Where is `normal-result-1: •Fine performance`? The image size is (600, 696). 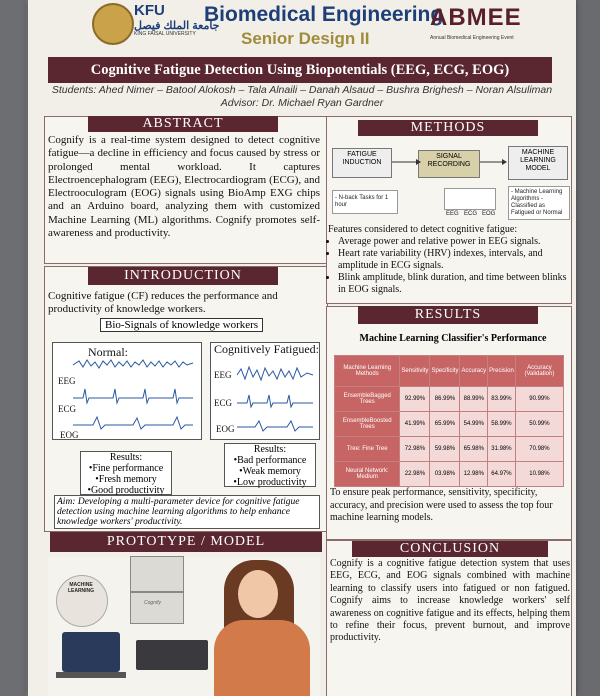
normal-result-1: •Fine performance is located at coordinates (126, 468).